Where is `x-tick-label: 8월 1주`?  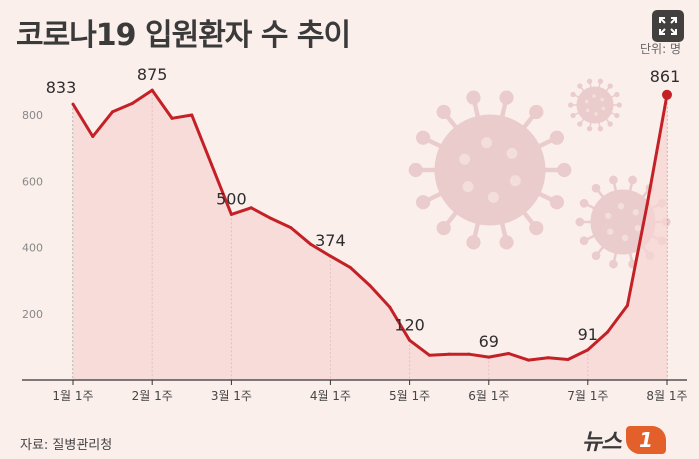
x-tick-label: 8월 1주 is located at coordinates (666, 396).